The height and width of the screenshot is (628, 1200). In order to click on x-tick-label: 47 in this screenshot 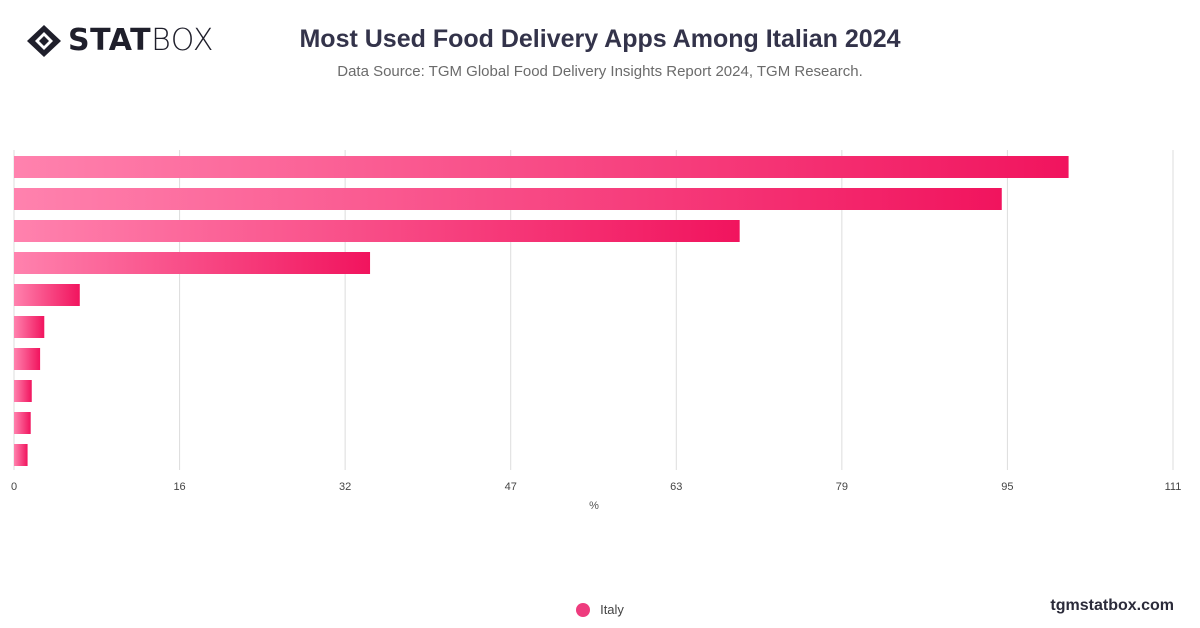, I will do `click(511, 487)`.